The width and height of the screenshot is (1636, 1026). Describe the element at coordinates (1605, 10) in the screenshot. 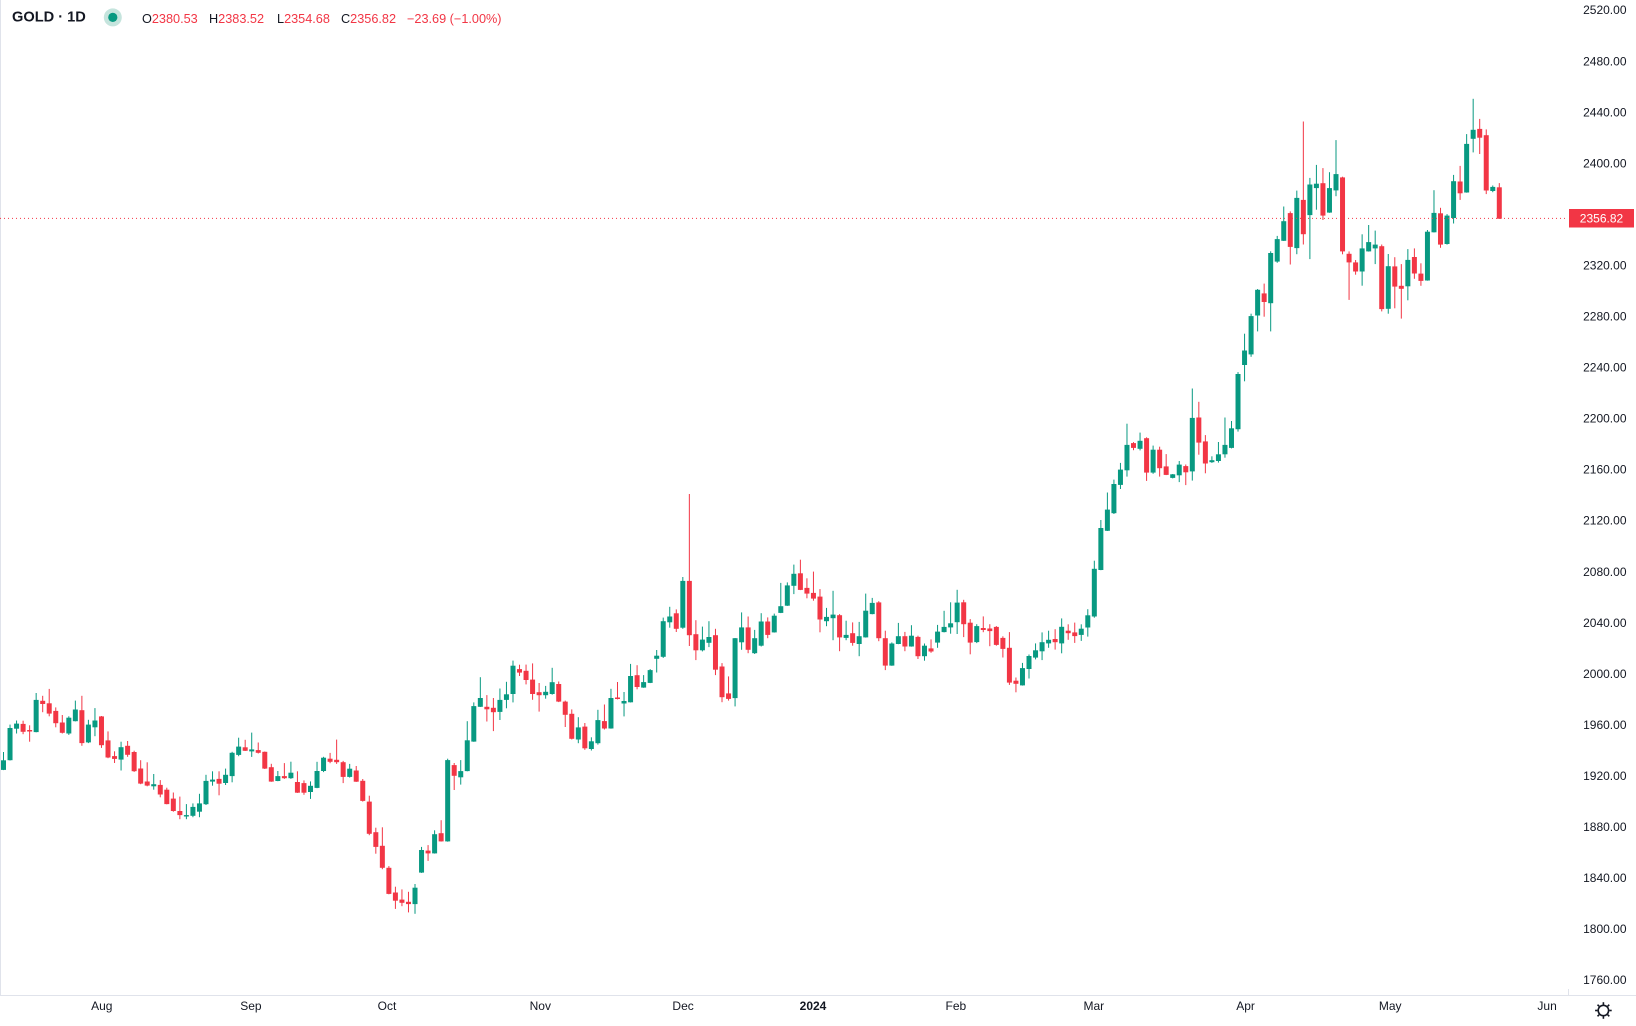

I see `svg-text: 2520.00` at that location.